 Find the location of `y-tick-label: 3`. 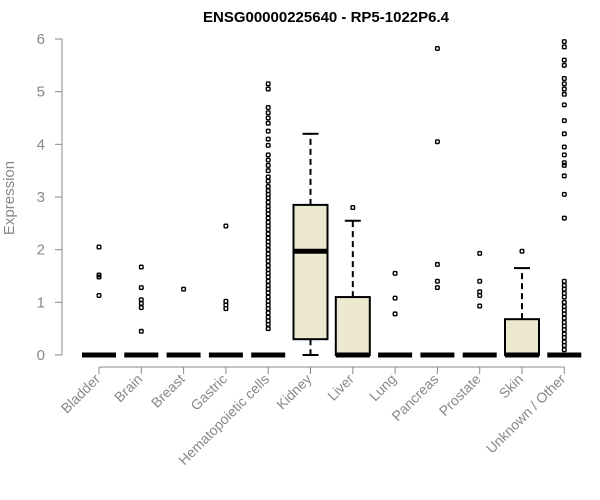

y-tick-label: 3 is located at coordinates (41, 197).